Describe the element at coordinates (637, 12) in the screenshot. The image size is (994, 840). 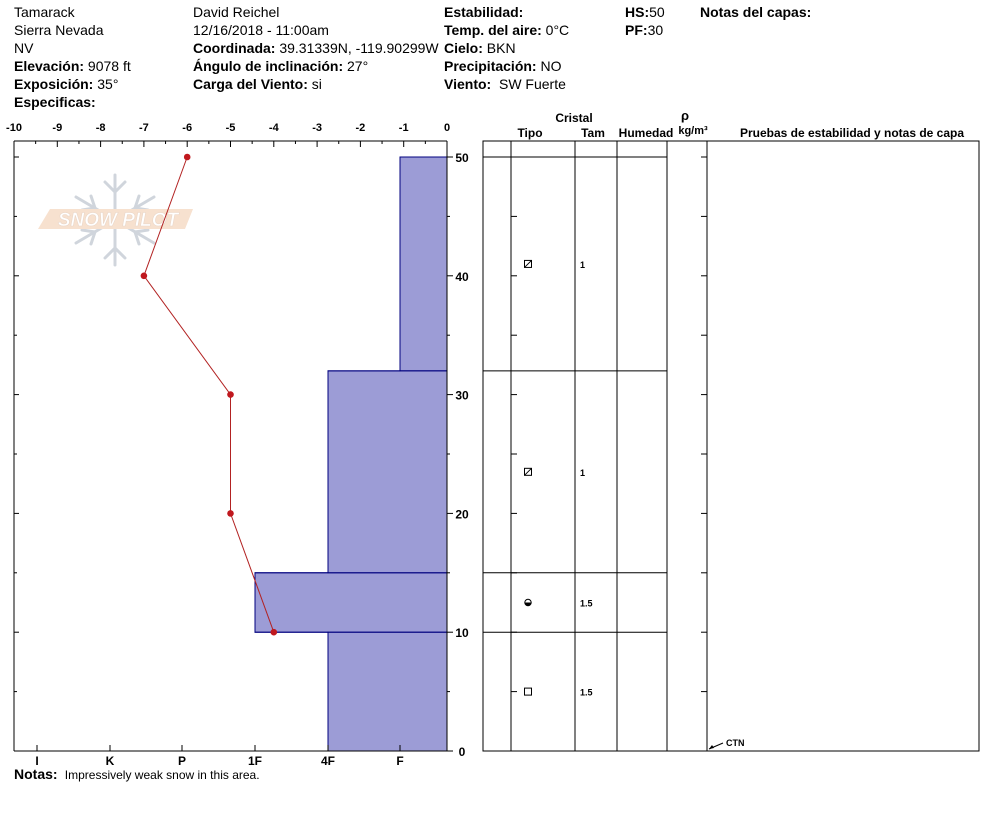
I see `hs-label: HS:` at that location.